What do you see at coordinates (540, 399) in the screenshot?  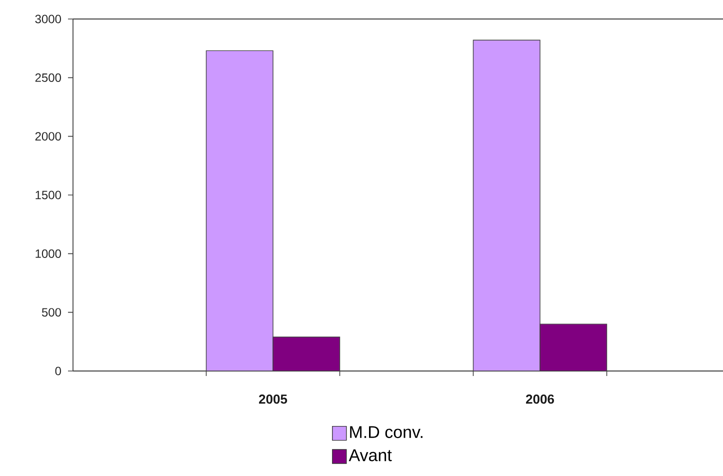 I see `x-tick-label: 2006` at bounding box center [540, 399].